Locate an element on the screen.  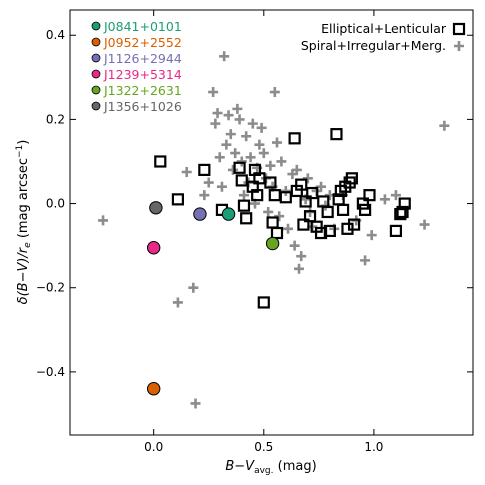
x-tick-label: 0.0 is located at coordinates (153, 447).